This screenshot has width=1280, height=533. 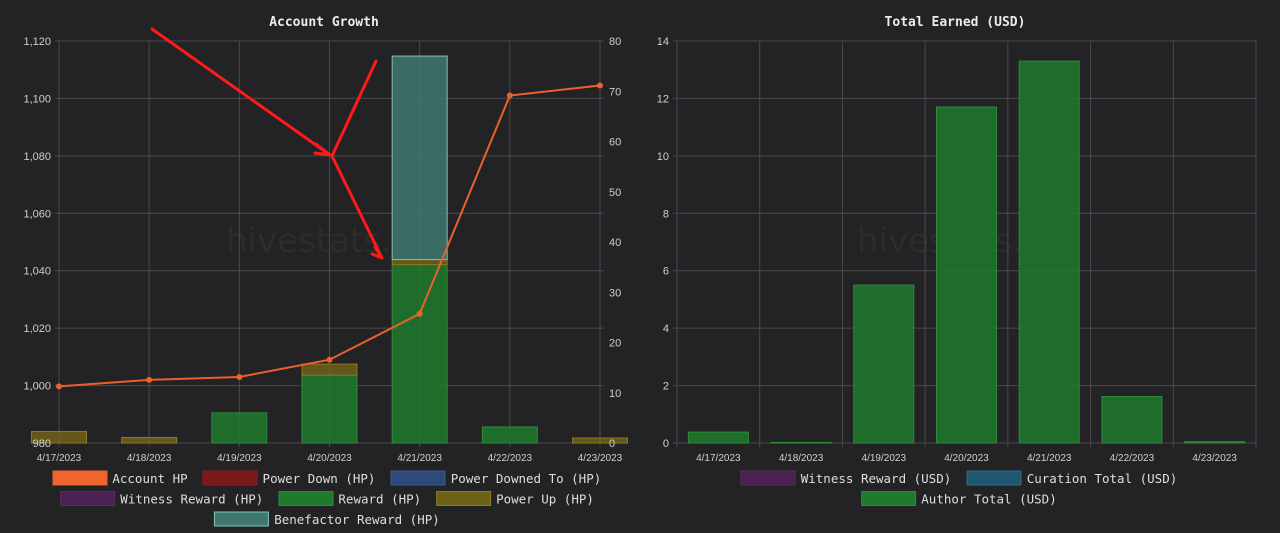 I want to click on y-tick-label: 1,060, so click(x=37, y=214).